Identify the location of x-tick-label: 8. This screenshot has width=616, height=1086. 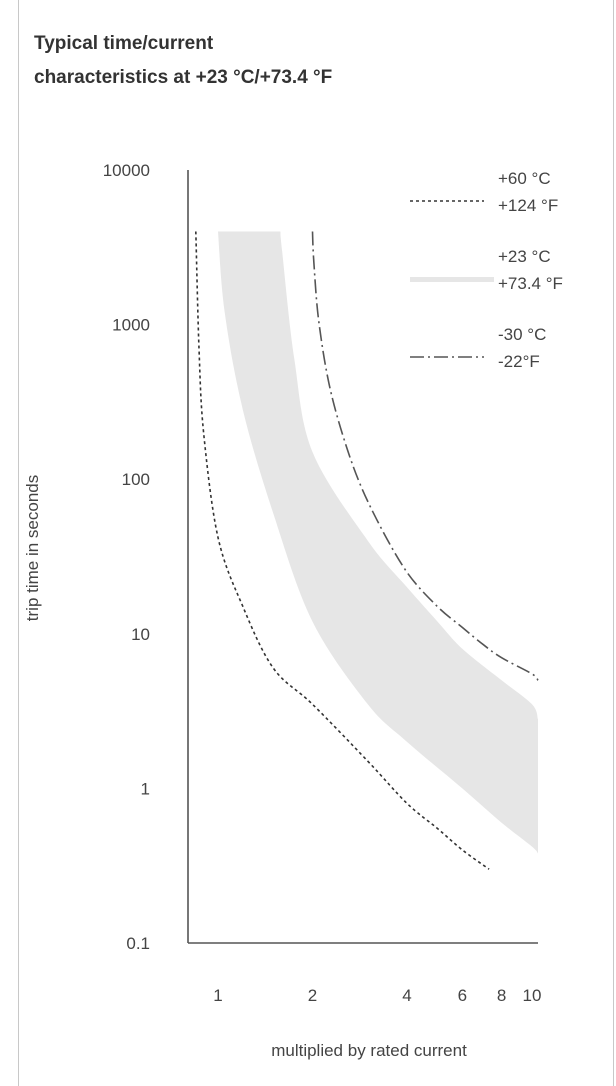
(501, 995).